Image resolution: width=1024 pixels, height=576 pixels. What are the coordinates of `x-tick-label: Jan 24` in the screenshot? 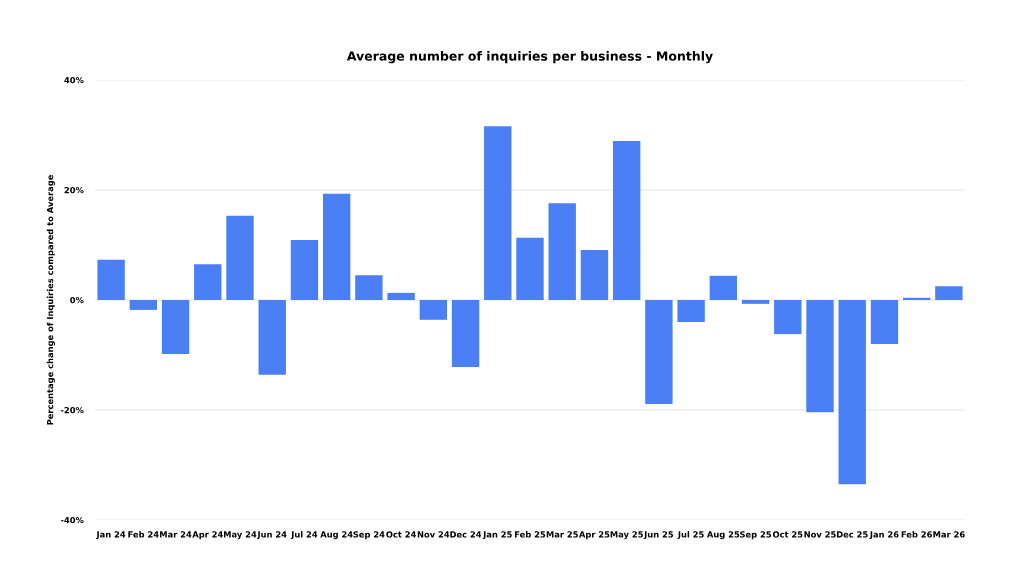 It's located at (111, 535).